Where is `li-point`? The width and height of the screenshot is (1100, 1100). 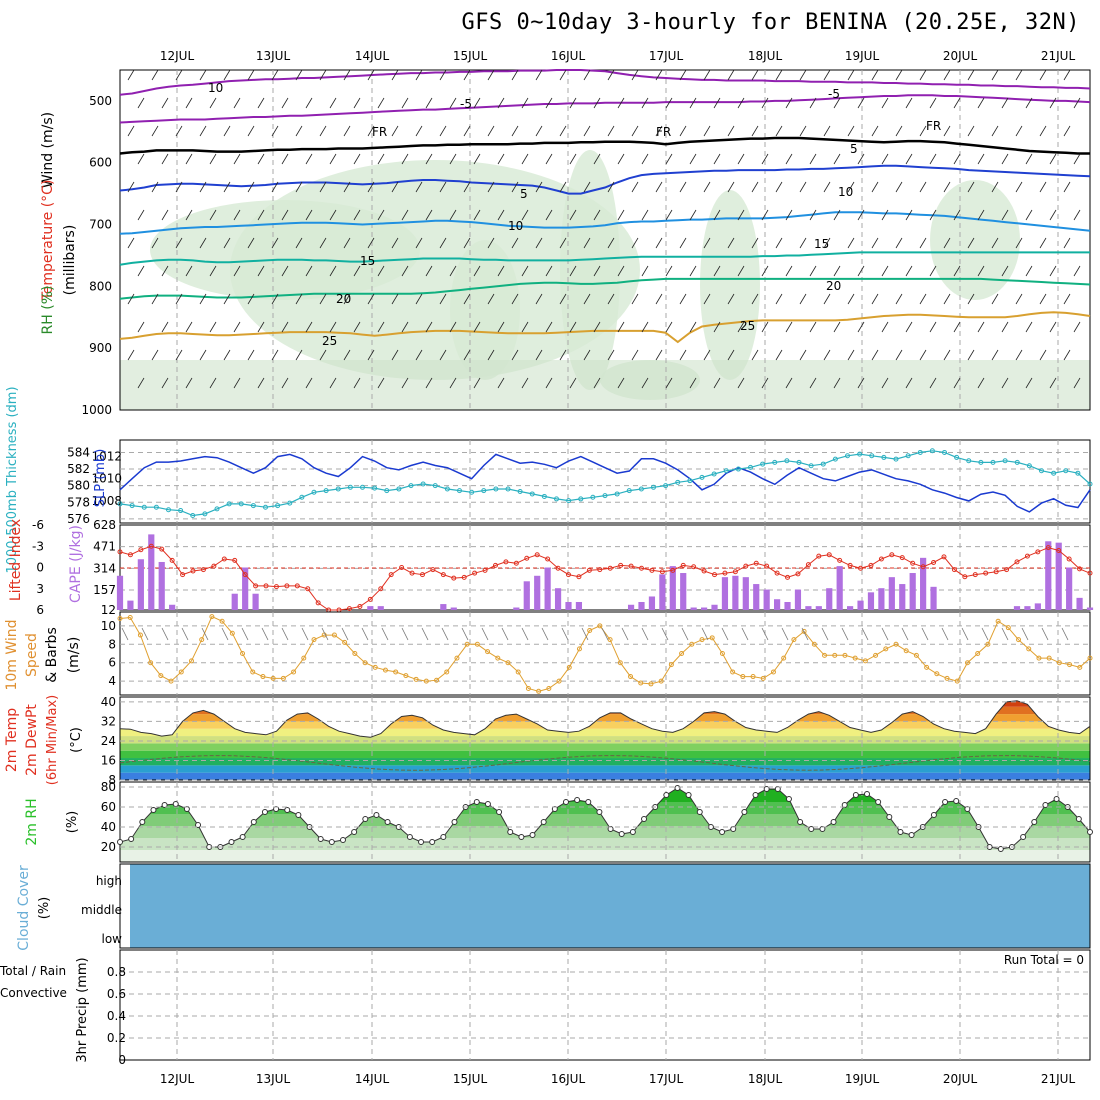
li-point is located at coordinates (485, 570).